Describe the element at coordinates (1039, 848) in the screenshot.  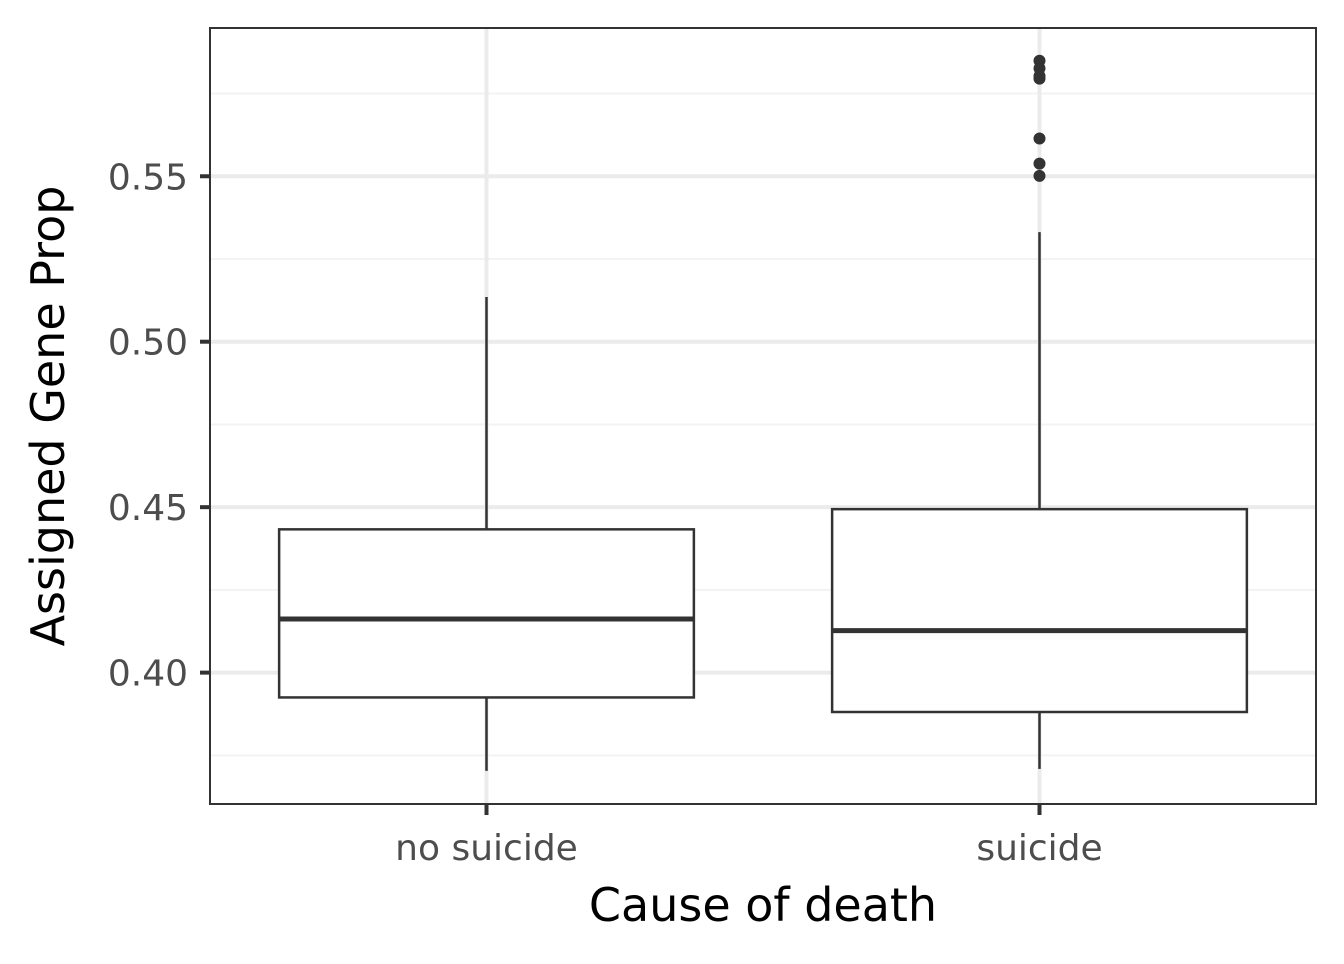
I see `x-tick-label: suicide` at that location.